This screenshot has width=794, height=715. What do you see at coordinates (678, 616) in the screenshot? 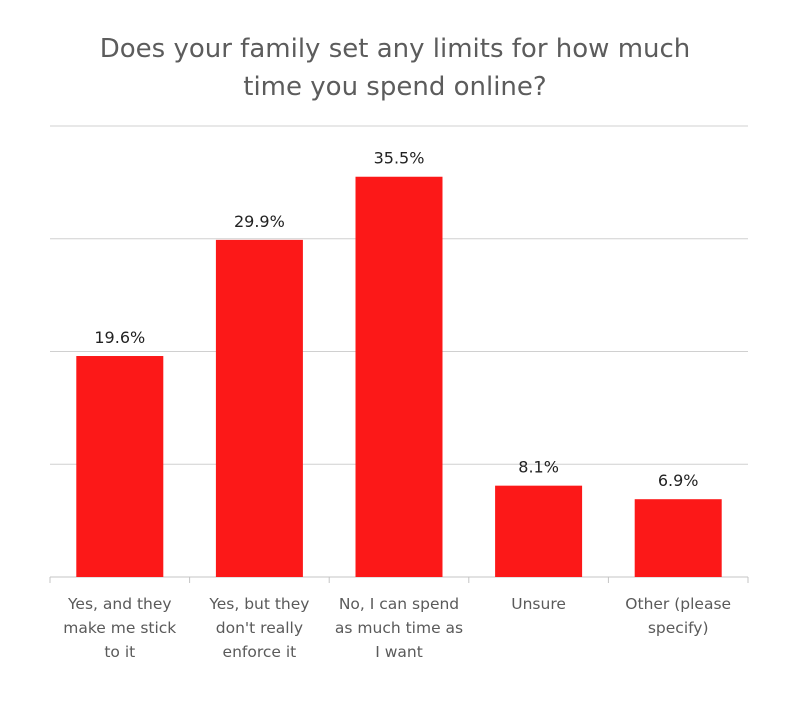
I see `category-label: Other (please specify)` at bounding box center [678, 616].